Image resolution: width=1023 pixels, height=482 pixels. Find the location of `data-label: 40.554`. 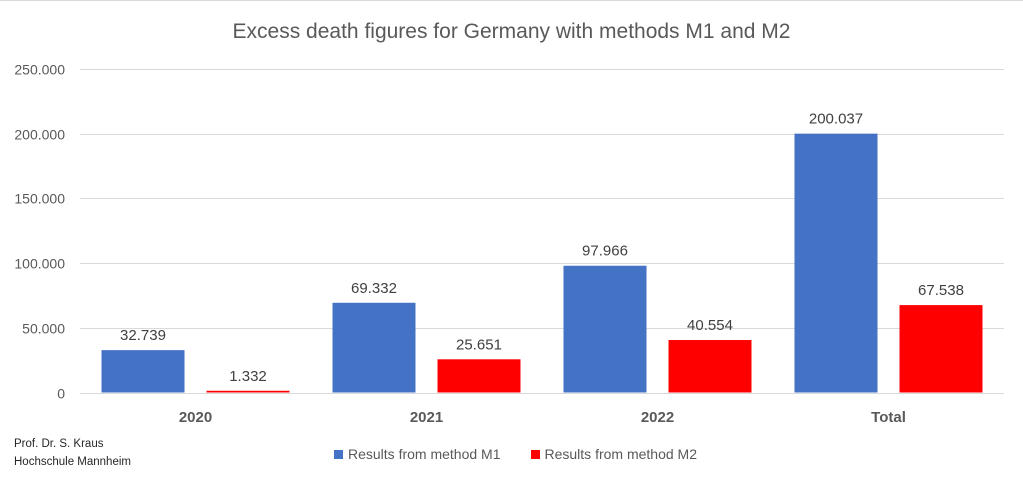

data-label: 40.554 is located at coordinates (710, 325).